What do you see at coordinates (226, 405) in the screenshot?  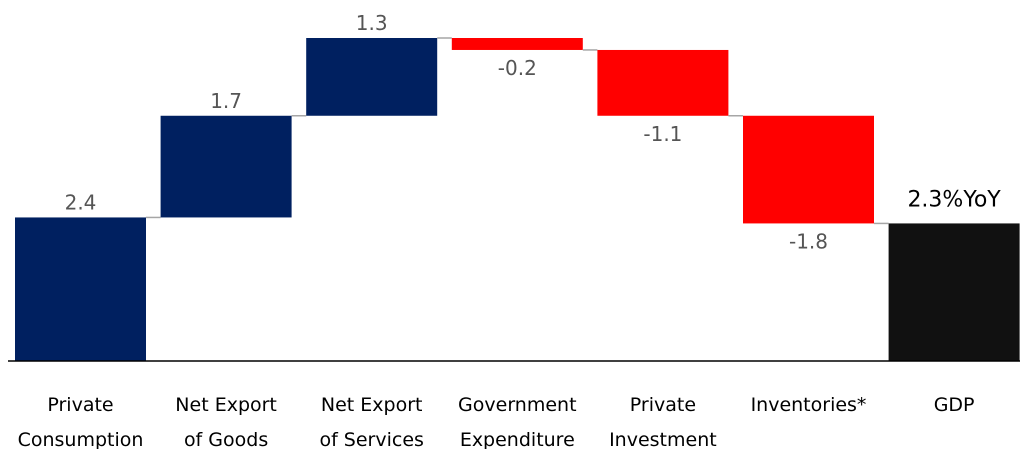 I see `category-label-1-0: Net Export` at bounding box center [226, 405].